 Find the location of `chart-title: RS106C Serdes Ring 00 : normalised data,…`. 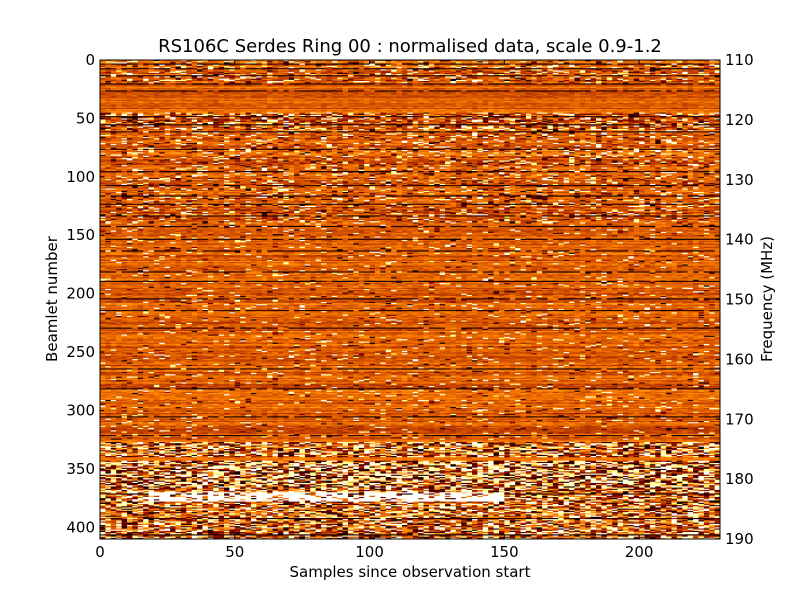

chart-title: RS106C Serdes Ring 00 : normalised data,… is located at coordinates (410, 46).